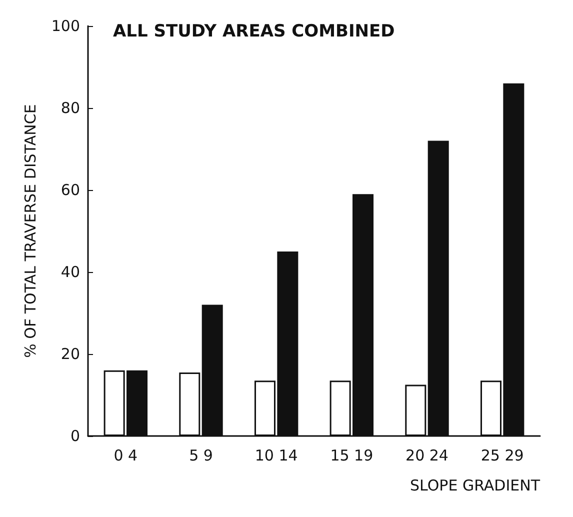 This screenshot has width=573, height=517. What do you see at coordinates (201, 455) in the screenshot?
I see `x-tick-label: 5 9` at bounding box center [201, 455].